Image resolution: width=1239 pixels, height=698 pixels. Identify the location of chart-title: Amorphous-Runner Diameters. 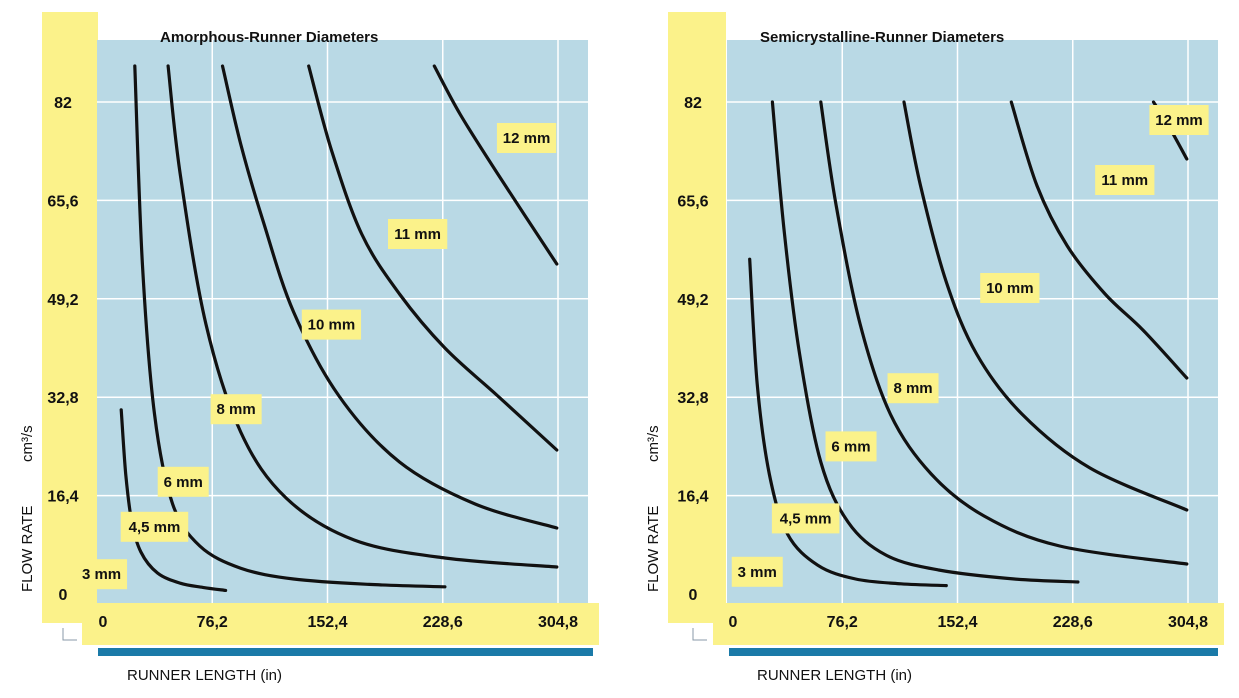
(269, 37).